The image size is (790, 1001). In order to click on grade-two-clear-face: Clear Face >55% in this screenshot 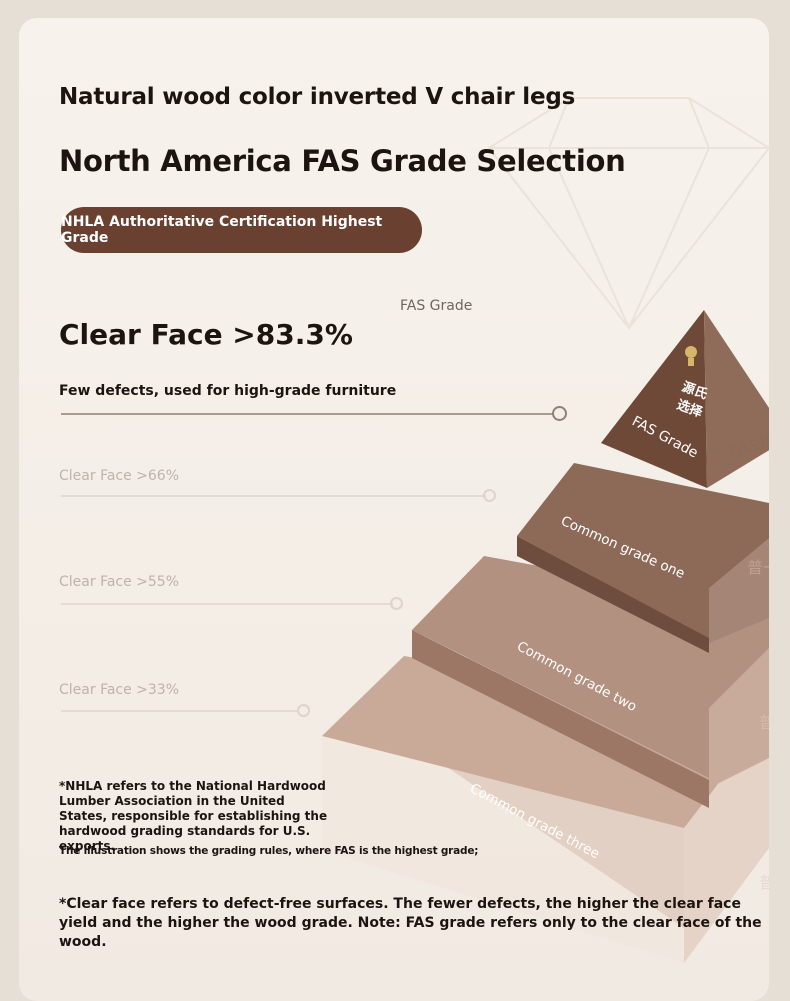, I will do `click(119, 582)`.